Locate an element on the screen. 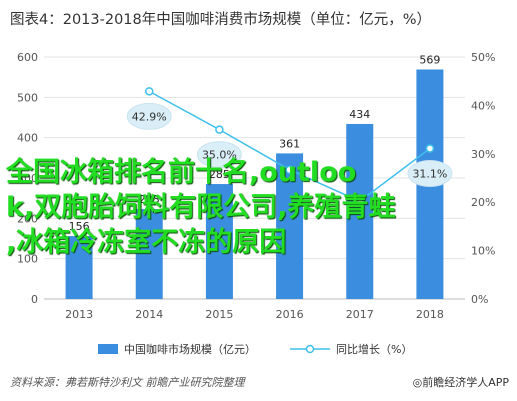 This screenshot has width=517, height=401. growth-value-label: 31.1% is located at coordinates (429, 173).